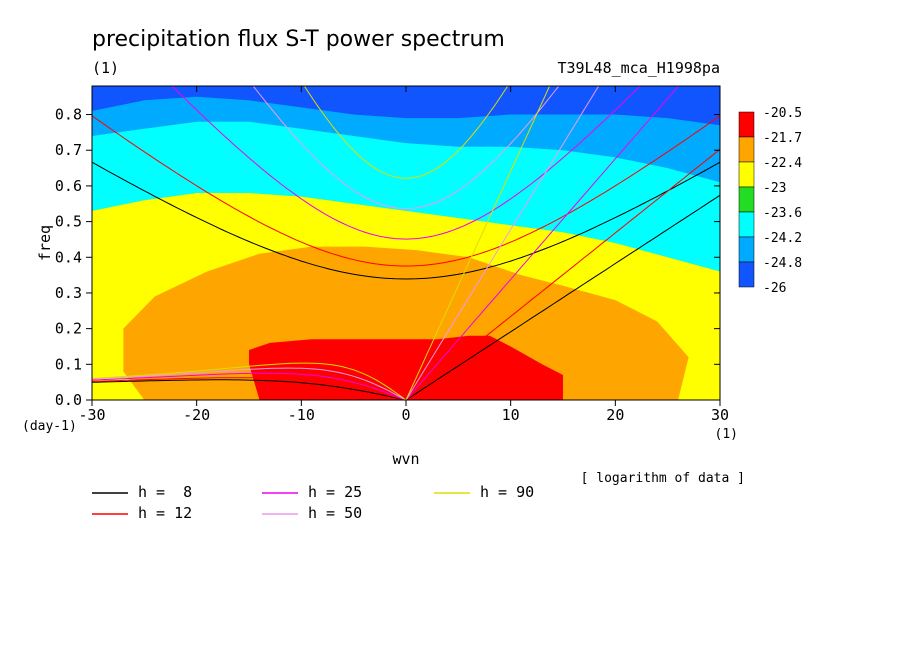 The width and height of the screenshot is (904, 654). I want to click on colorbar-label: -23.6, so click(782, 213).